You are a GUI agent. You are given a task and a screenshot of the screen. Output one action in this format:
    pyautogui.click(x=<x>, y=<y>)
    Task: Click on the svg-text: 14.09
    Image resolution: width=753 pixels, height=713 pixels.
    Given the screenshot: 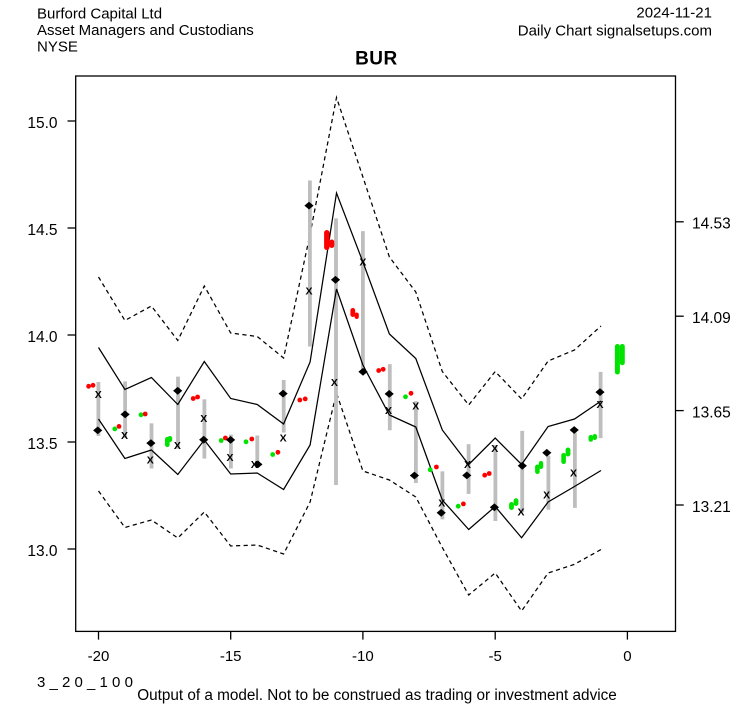 What is the action you would take?
    pyautogui.click(x=711, y=318)
    